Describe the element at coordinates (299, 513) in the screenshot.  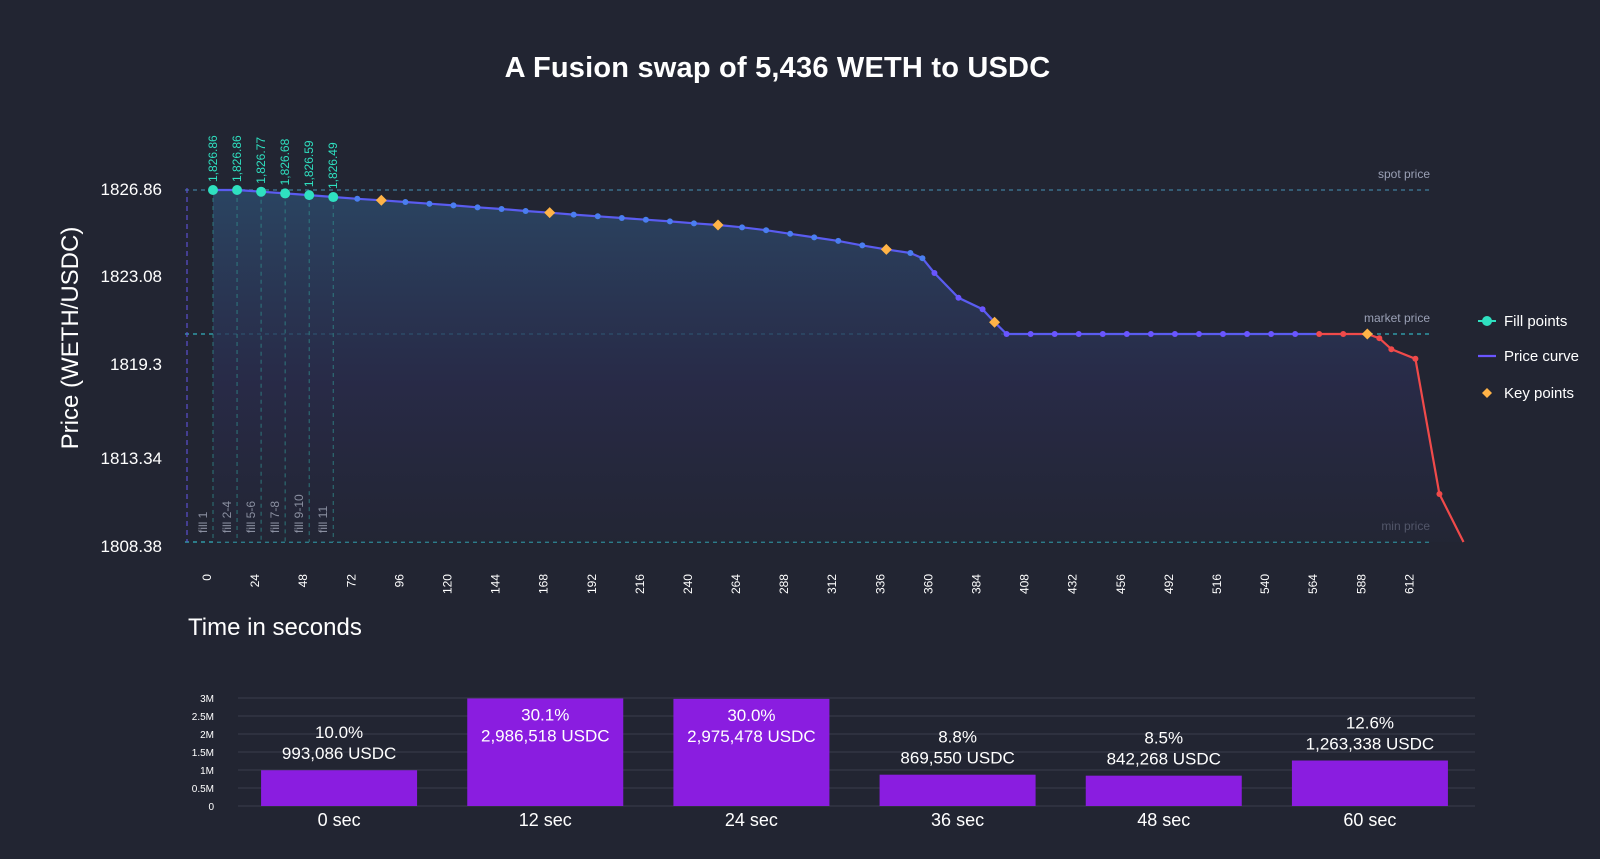
I see `fill-label: fill 9-10` at that location.